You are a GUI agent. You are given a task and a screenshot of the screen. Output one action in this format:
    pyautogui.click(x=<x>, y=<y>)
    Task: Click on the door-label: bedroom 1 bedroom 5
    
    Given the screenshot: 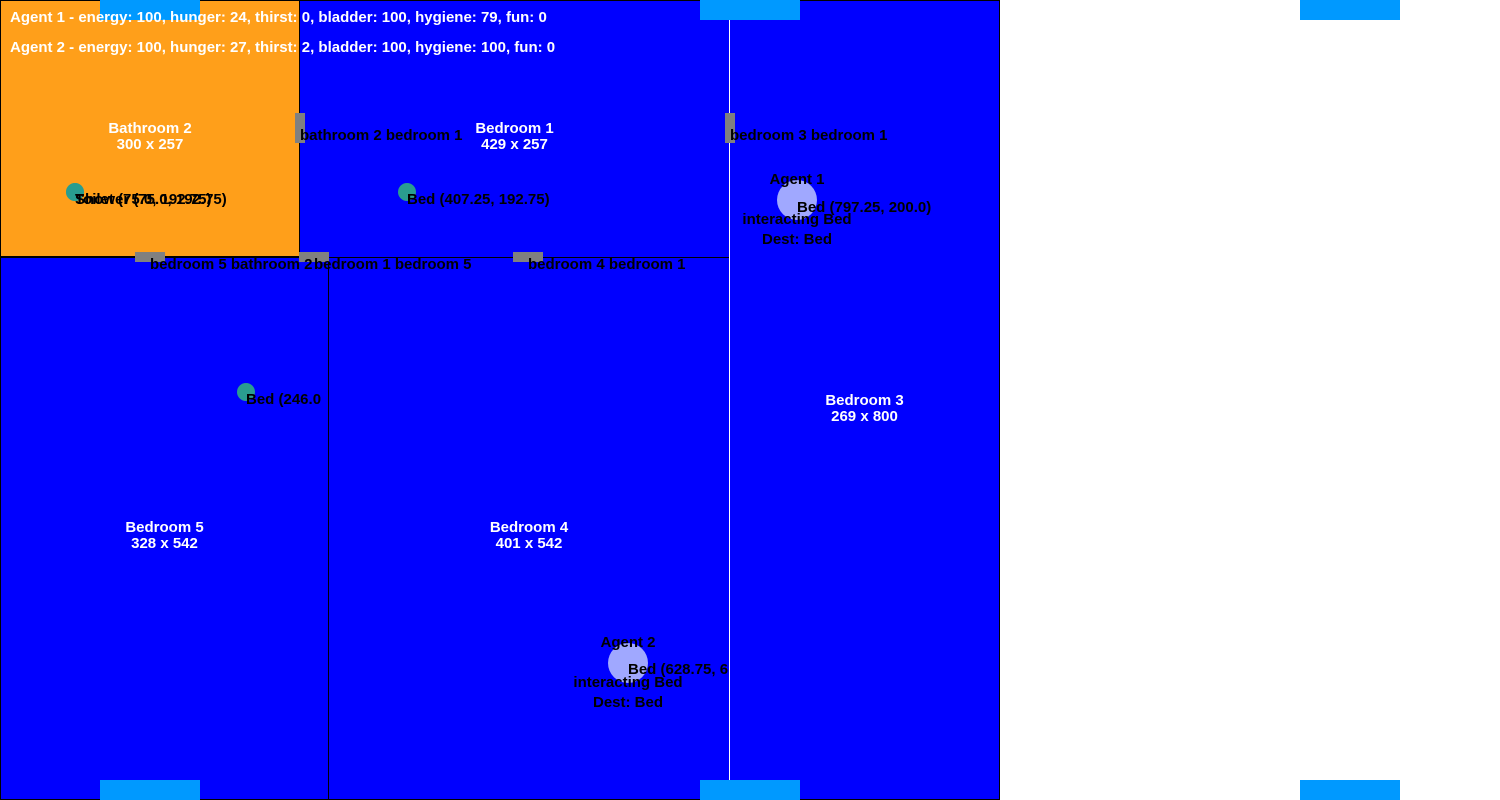 What is the action you would take?
    pyautogui.click(x=393, y=264)
    